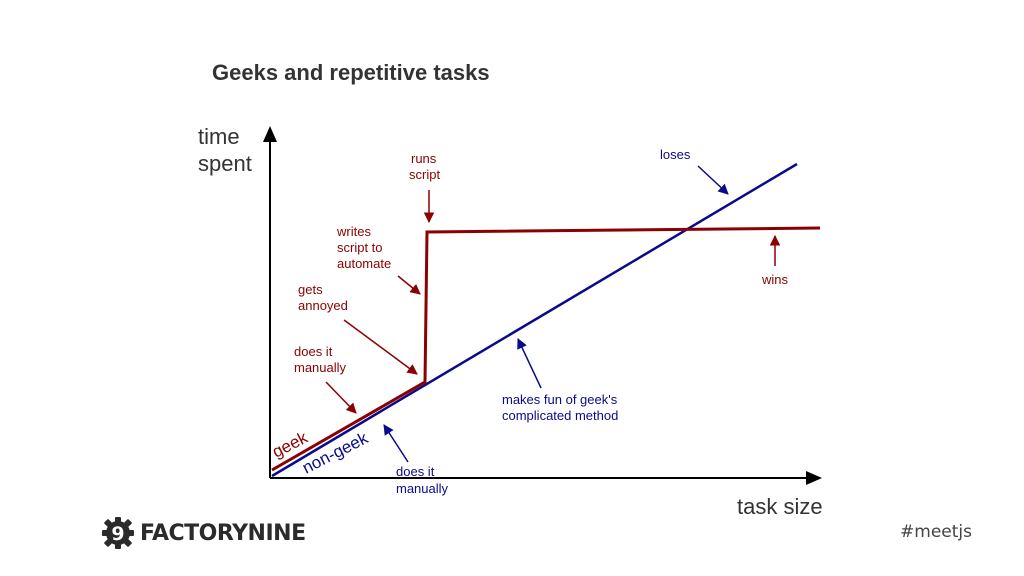 Image resolution: width=1024 pixels, height=576 pixels. Describe the element at coordinates (775, 279) in the screenshot. I see `annotation-wins: wins` at that location.